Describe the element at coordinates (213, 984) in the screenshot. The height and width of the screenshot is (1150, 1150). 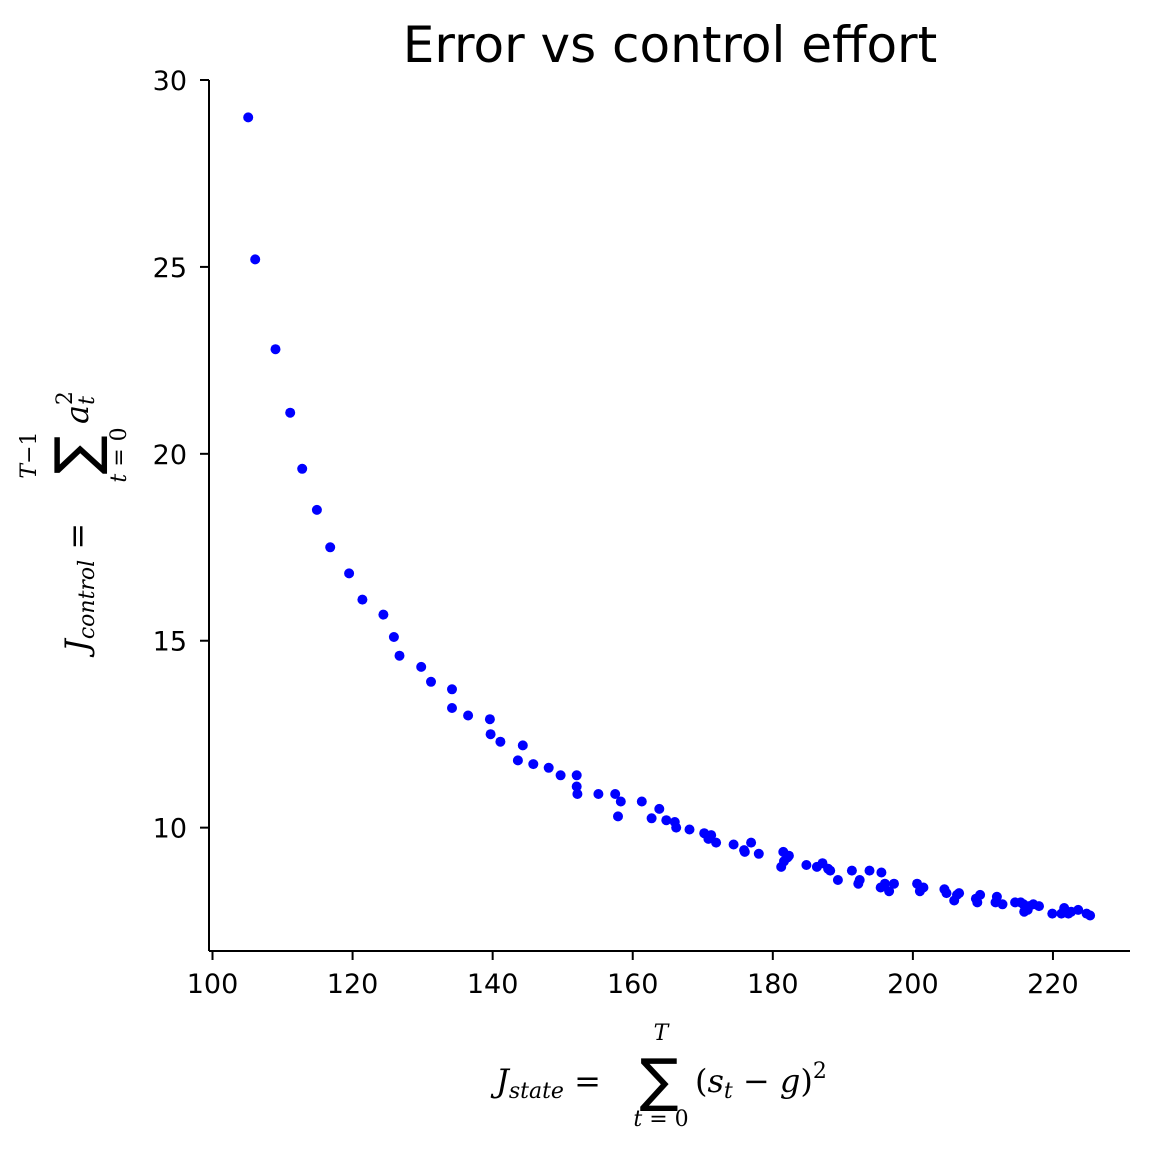
I see `x-tick-label: 100` at that location.